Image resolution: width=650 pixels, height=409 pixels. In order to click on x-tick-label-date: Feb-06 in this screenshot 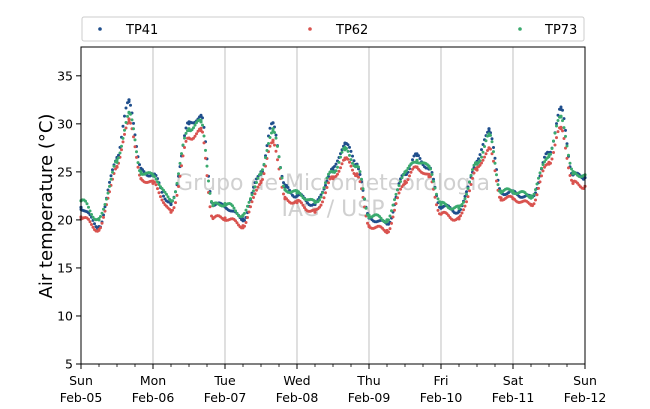, I will do `click(153, 397)`.